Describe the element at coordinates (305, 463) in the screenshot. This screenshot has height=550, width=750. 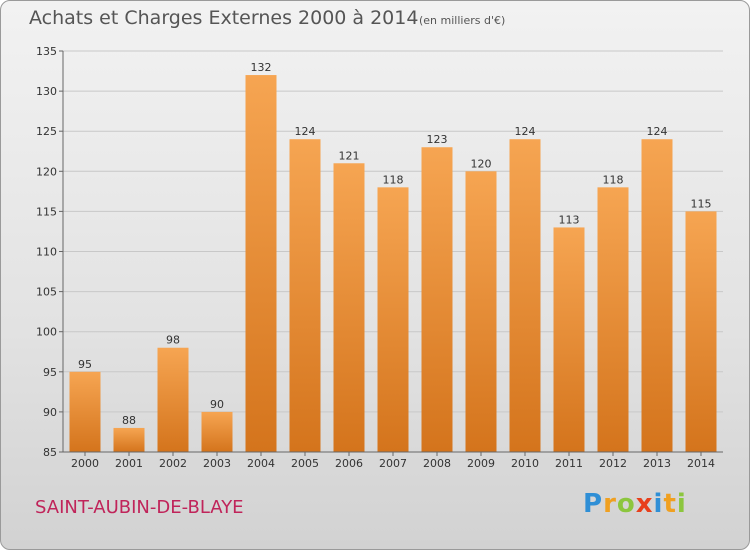
I see `x-tick-label: 2005` at that location.